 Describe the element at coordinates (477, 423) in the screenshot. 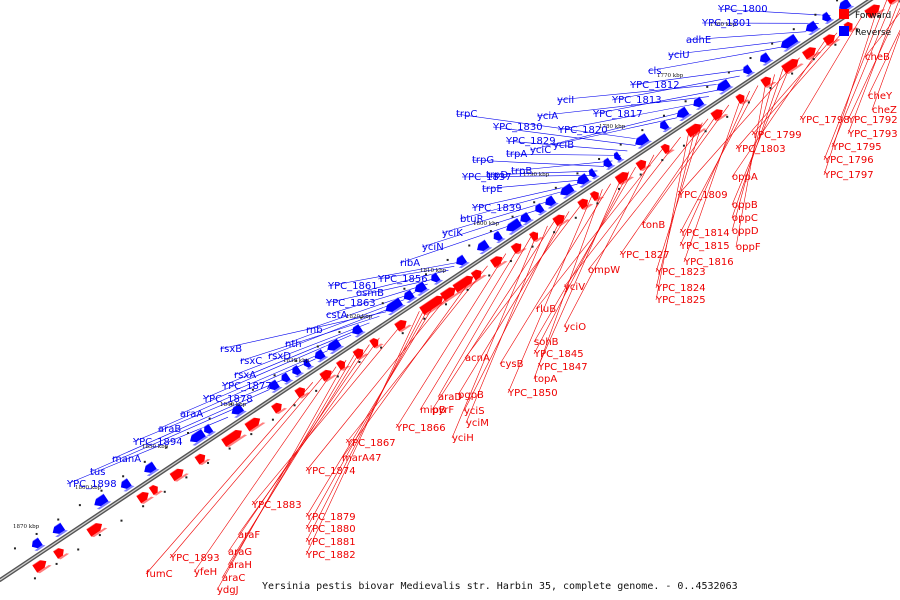

I see `forward-gene-label: yciM` at that location.